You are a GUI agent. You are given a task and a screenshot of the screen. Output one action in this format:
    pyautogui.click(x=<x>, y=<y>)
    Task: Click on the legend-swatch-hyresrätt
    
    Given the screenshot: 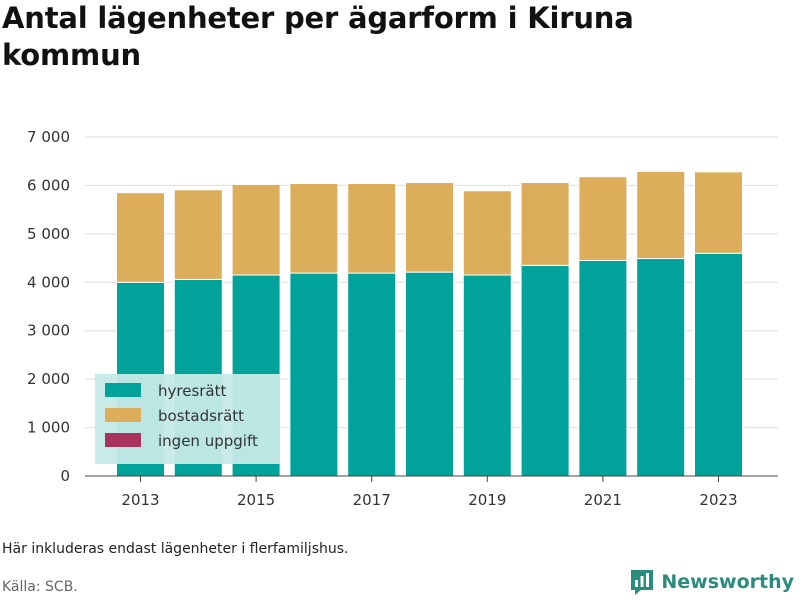 What is the action you would take?
    pyautogui.click(x=123, y=390)
    